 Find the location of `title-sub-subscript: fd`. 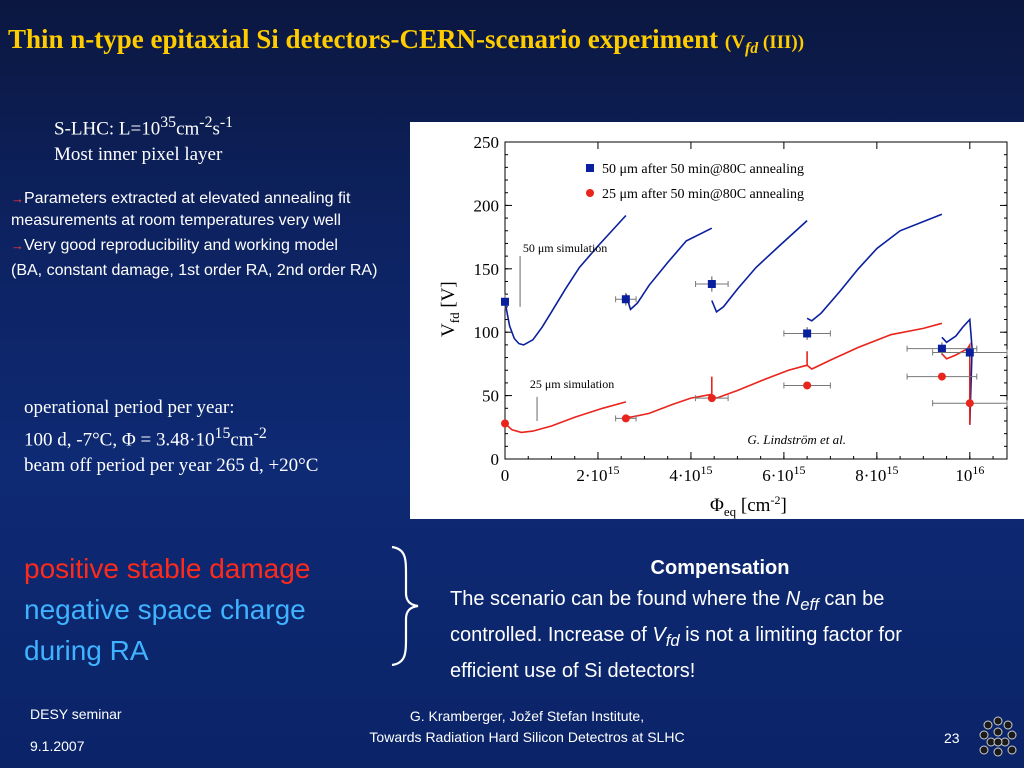

title-sub-subscript: fd is located at coordinates (751, 48).